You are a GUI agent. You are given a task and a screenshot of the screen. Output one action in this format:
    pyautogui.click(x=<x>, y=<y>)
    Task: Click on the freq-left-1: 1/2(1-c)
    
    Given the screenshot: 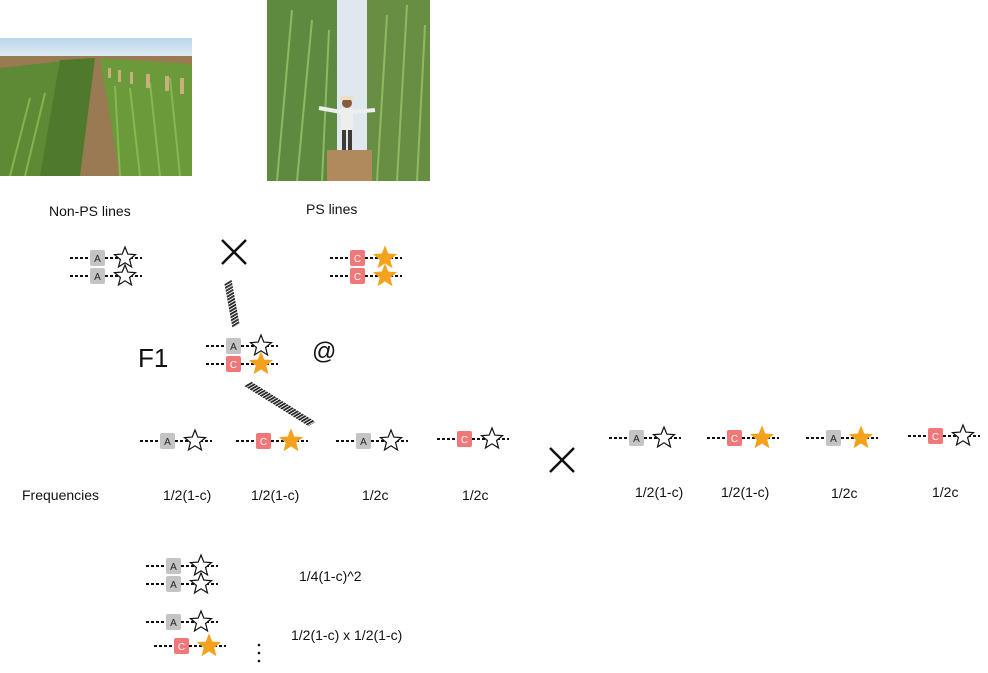 What is the action you would take?
    pyautogui.click(x=187, y=495)
    